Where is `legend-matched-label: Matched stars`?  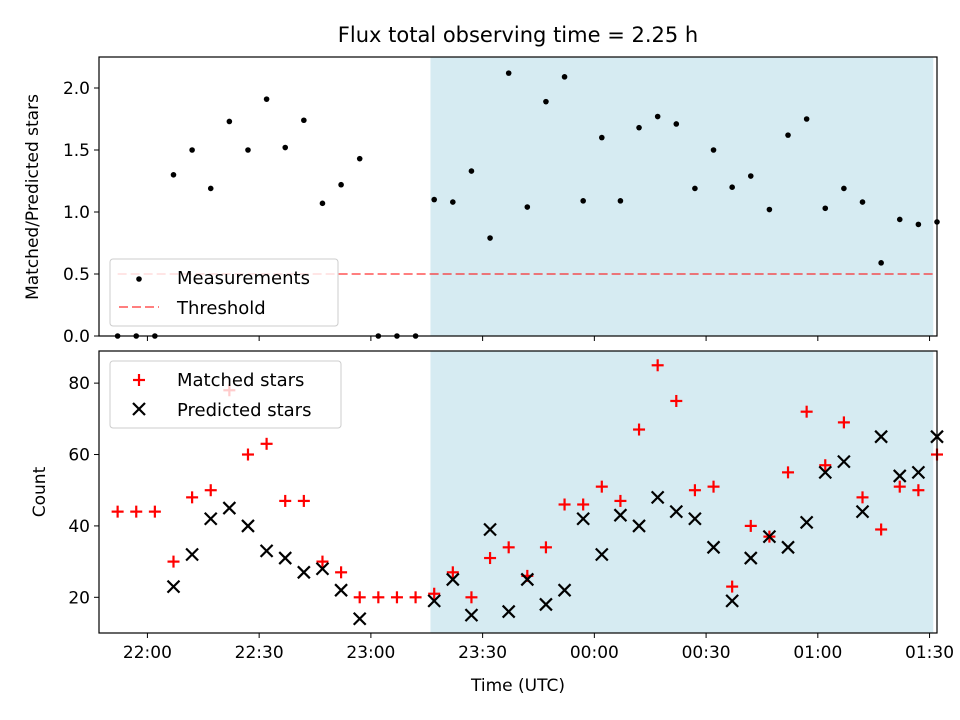
legend-matched-label: Matched stars is located at coordinates (240, 380).